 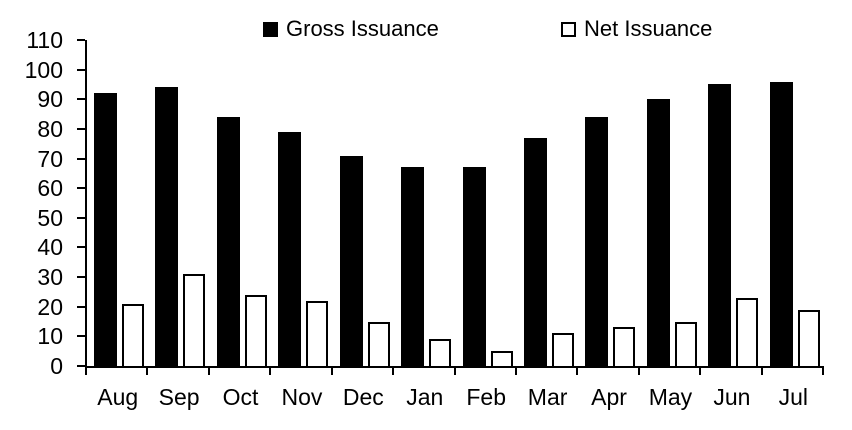 What do you see at coordinates (781, 223) in the screenshot?
I see `gross-bar-jul` at bounding box center [781, 223].